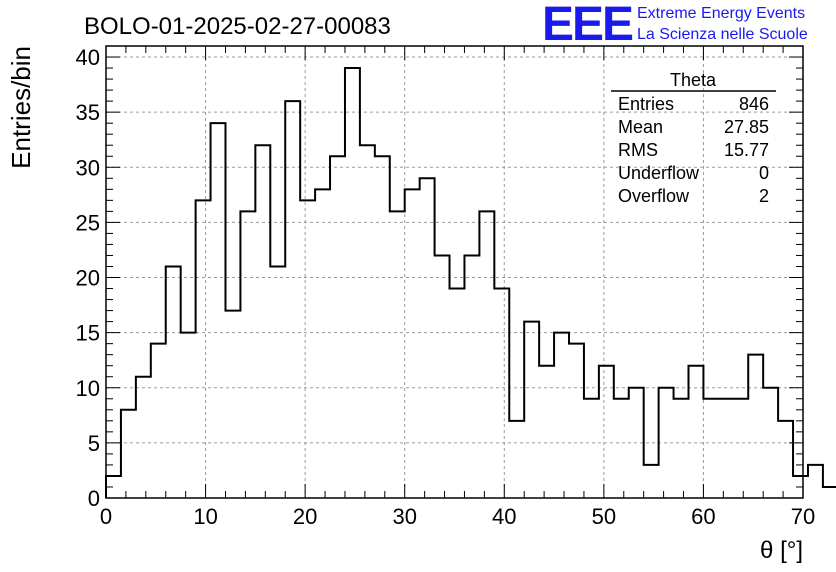  I want to click on y-tick-label: 20, so click(88, 278).